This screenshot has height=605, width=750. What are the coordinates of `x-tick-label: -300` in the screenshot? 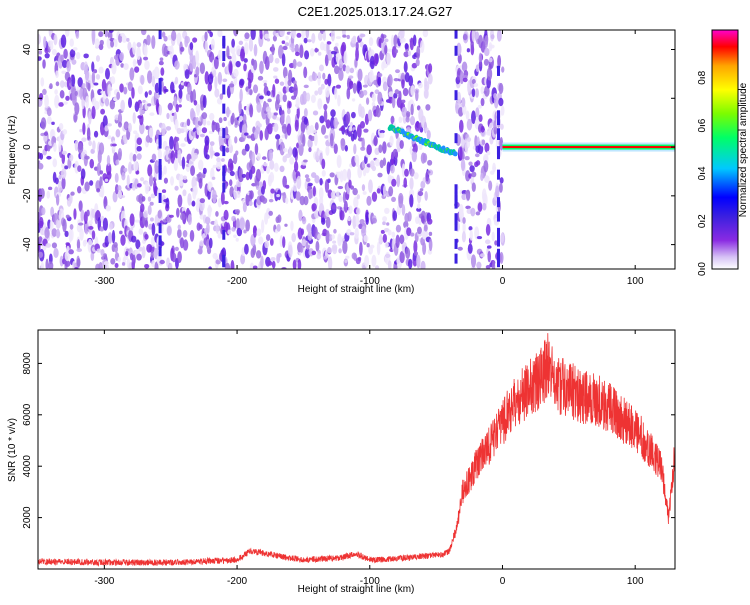 It's located at (104, 281).